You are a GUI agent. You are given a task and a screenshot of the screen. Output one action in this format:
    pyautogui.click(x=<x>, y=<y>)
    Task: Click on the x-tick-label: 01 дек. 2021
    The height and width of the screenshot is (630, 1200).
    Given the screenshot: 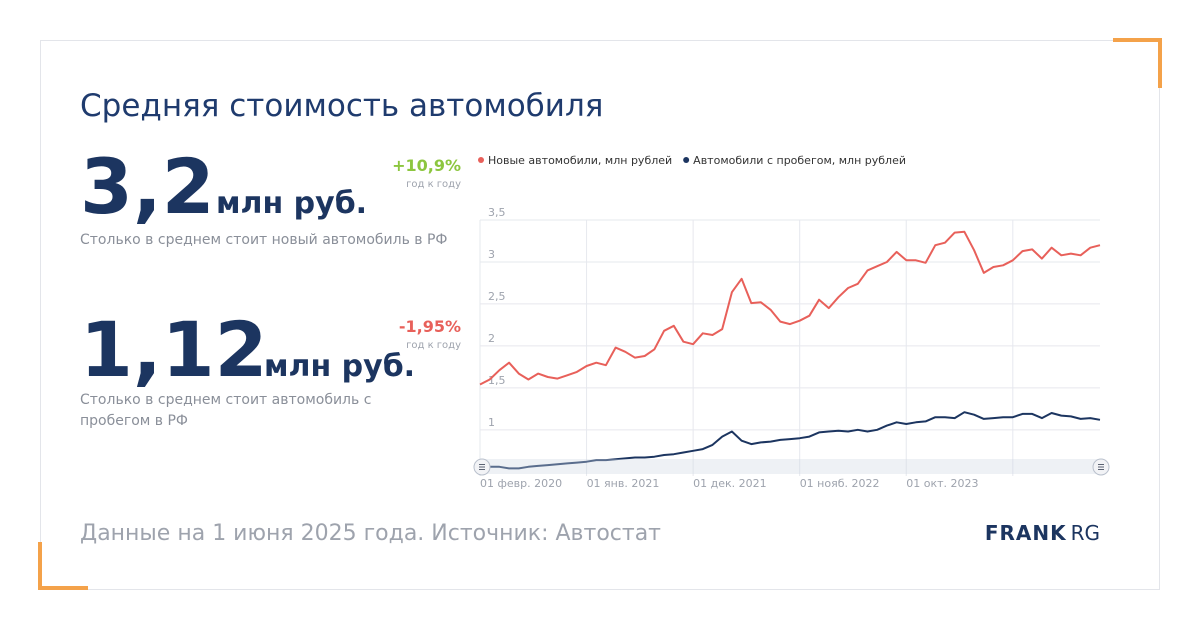 What is the action you would take?
    pyautogui.click(x=730, y=483)
    